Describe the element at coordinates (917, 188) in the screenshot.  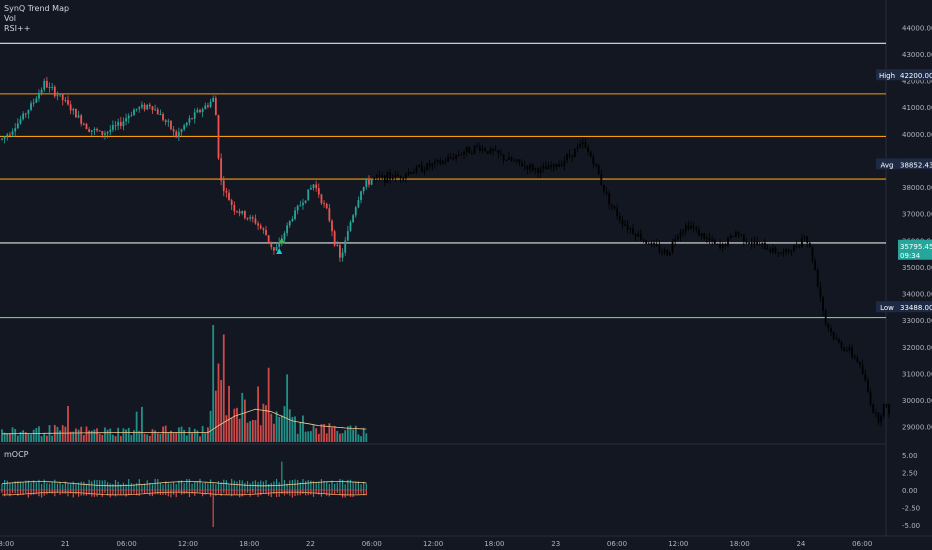
I see `y-tick-label-6: 38000.00` at that location.